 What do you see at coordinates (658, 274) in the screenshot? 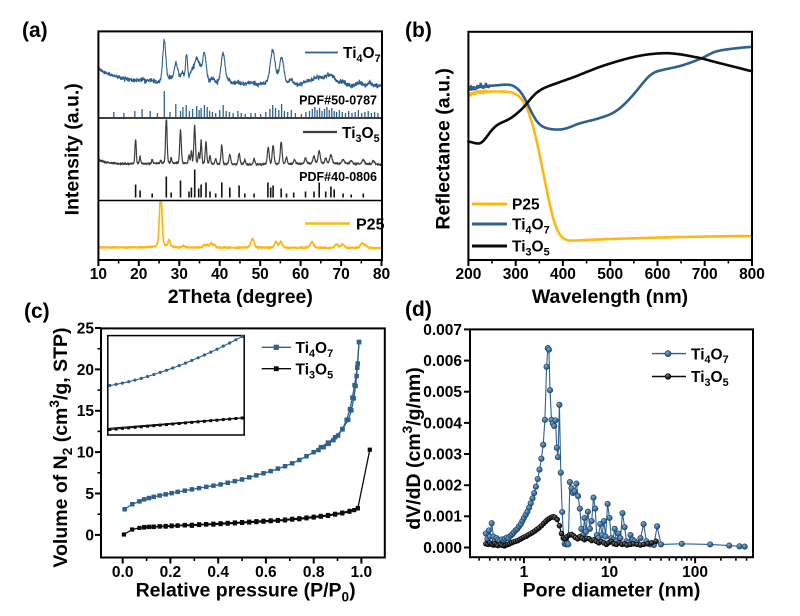
I see `svg-text: 600` at bounding box center [658, 274].